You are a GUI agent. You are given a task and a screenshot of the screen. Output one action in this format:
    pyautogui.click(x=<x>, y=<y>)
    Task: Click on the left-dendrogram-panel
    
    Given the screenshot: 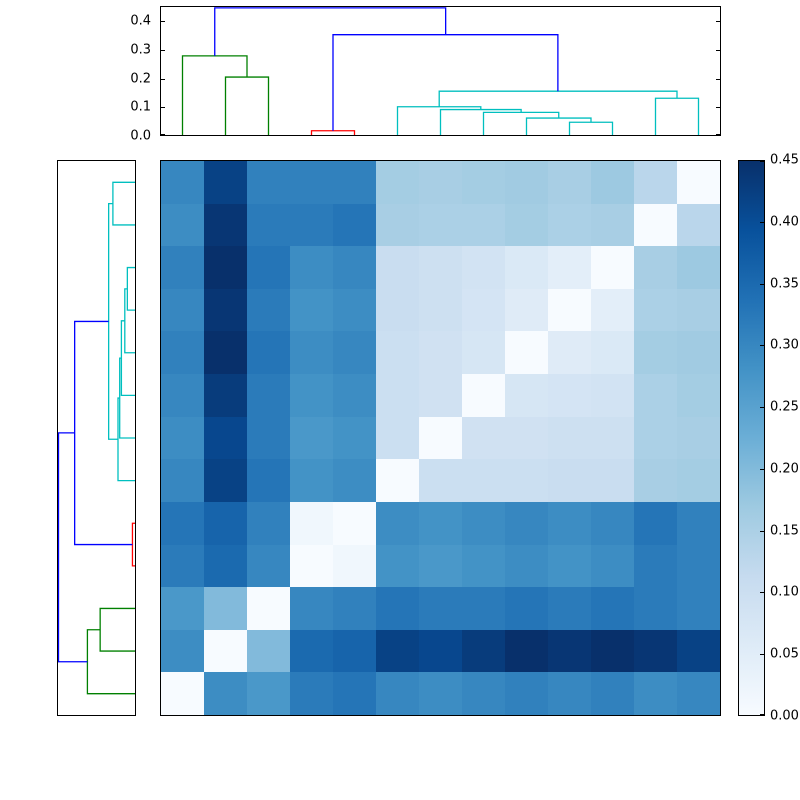 What is the action you would take?
    pyautogui.click(x=96, y=438)
    